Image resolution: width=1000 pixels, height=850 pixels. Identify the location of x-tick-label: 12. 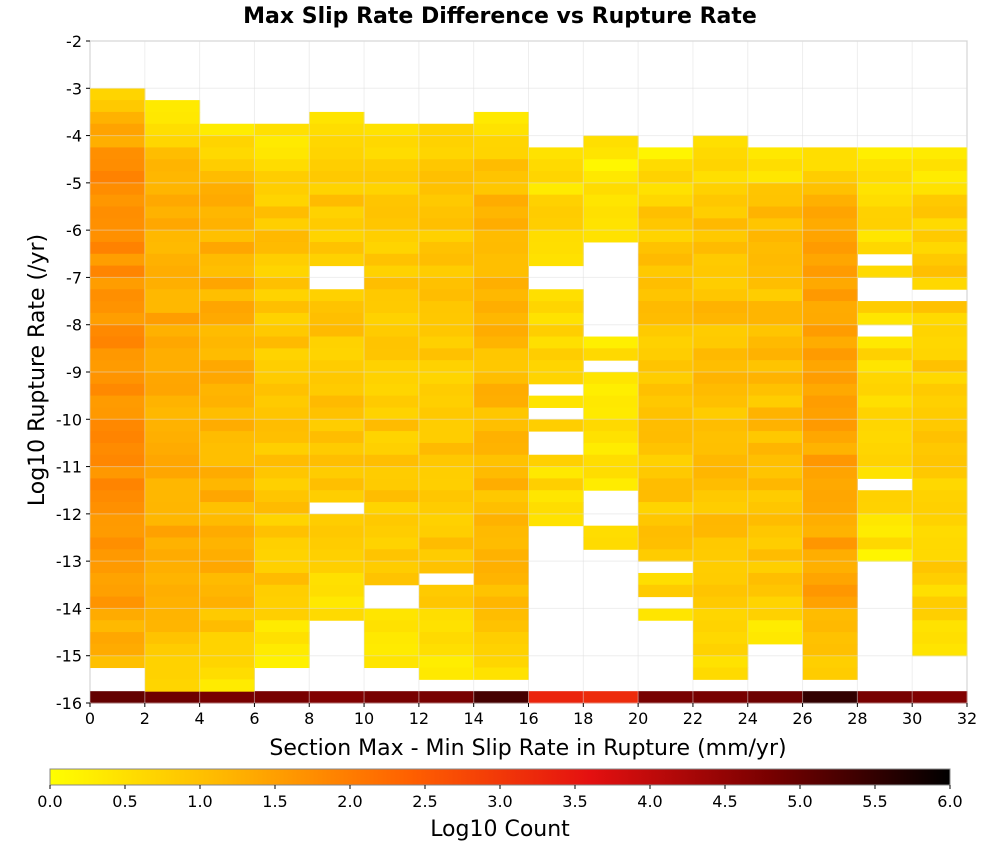
(419, 718).